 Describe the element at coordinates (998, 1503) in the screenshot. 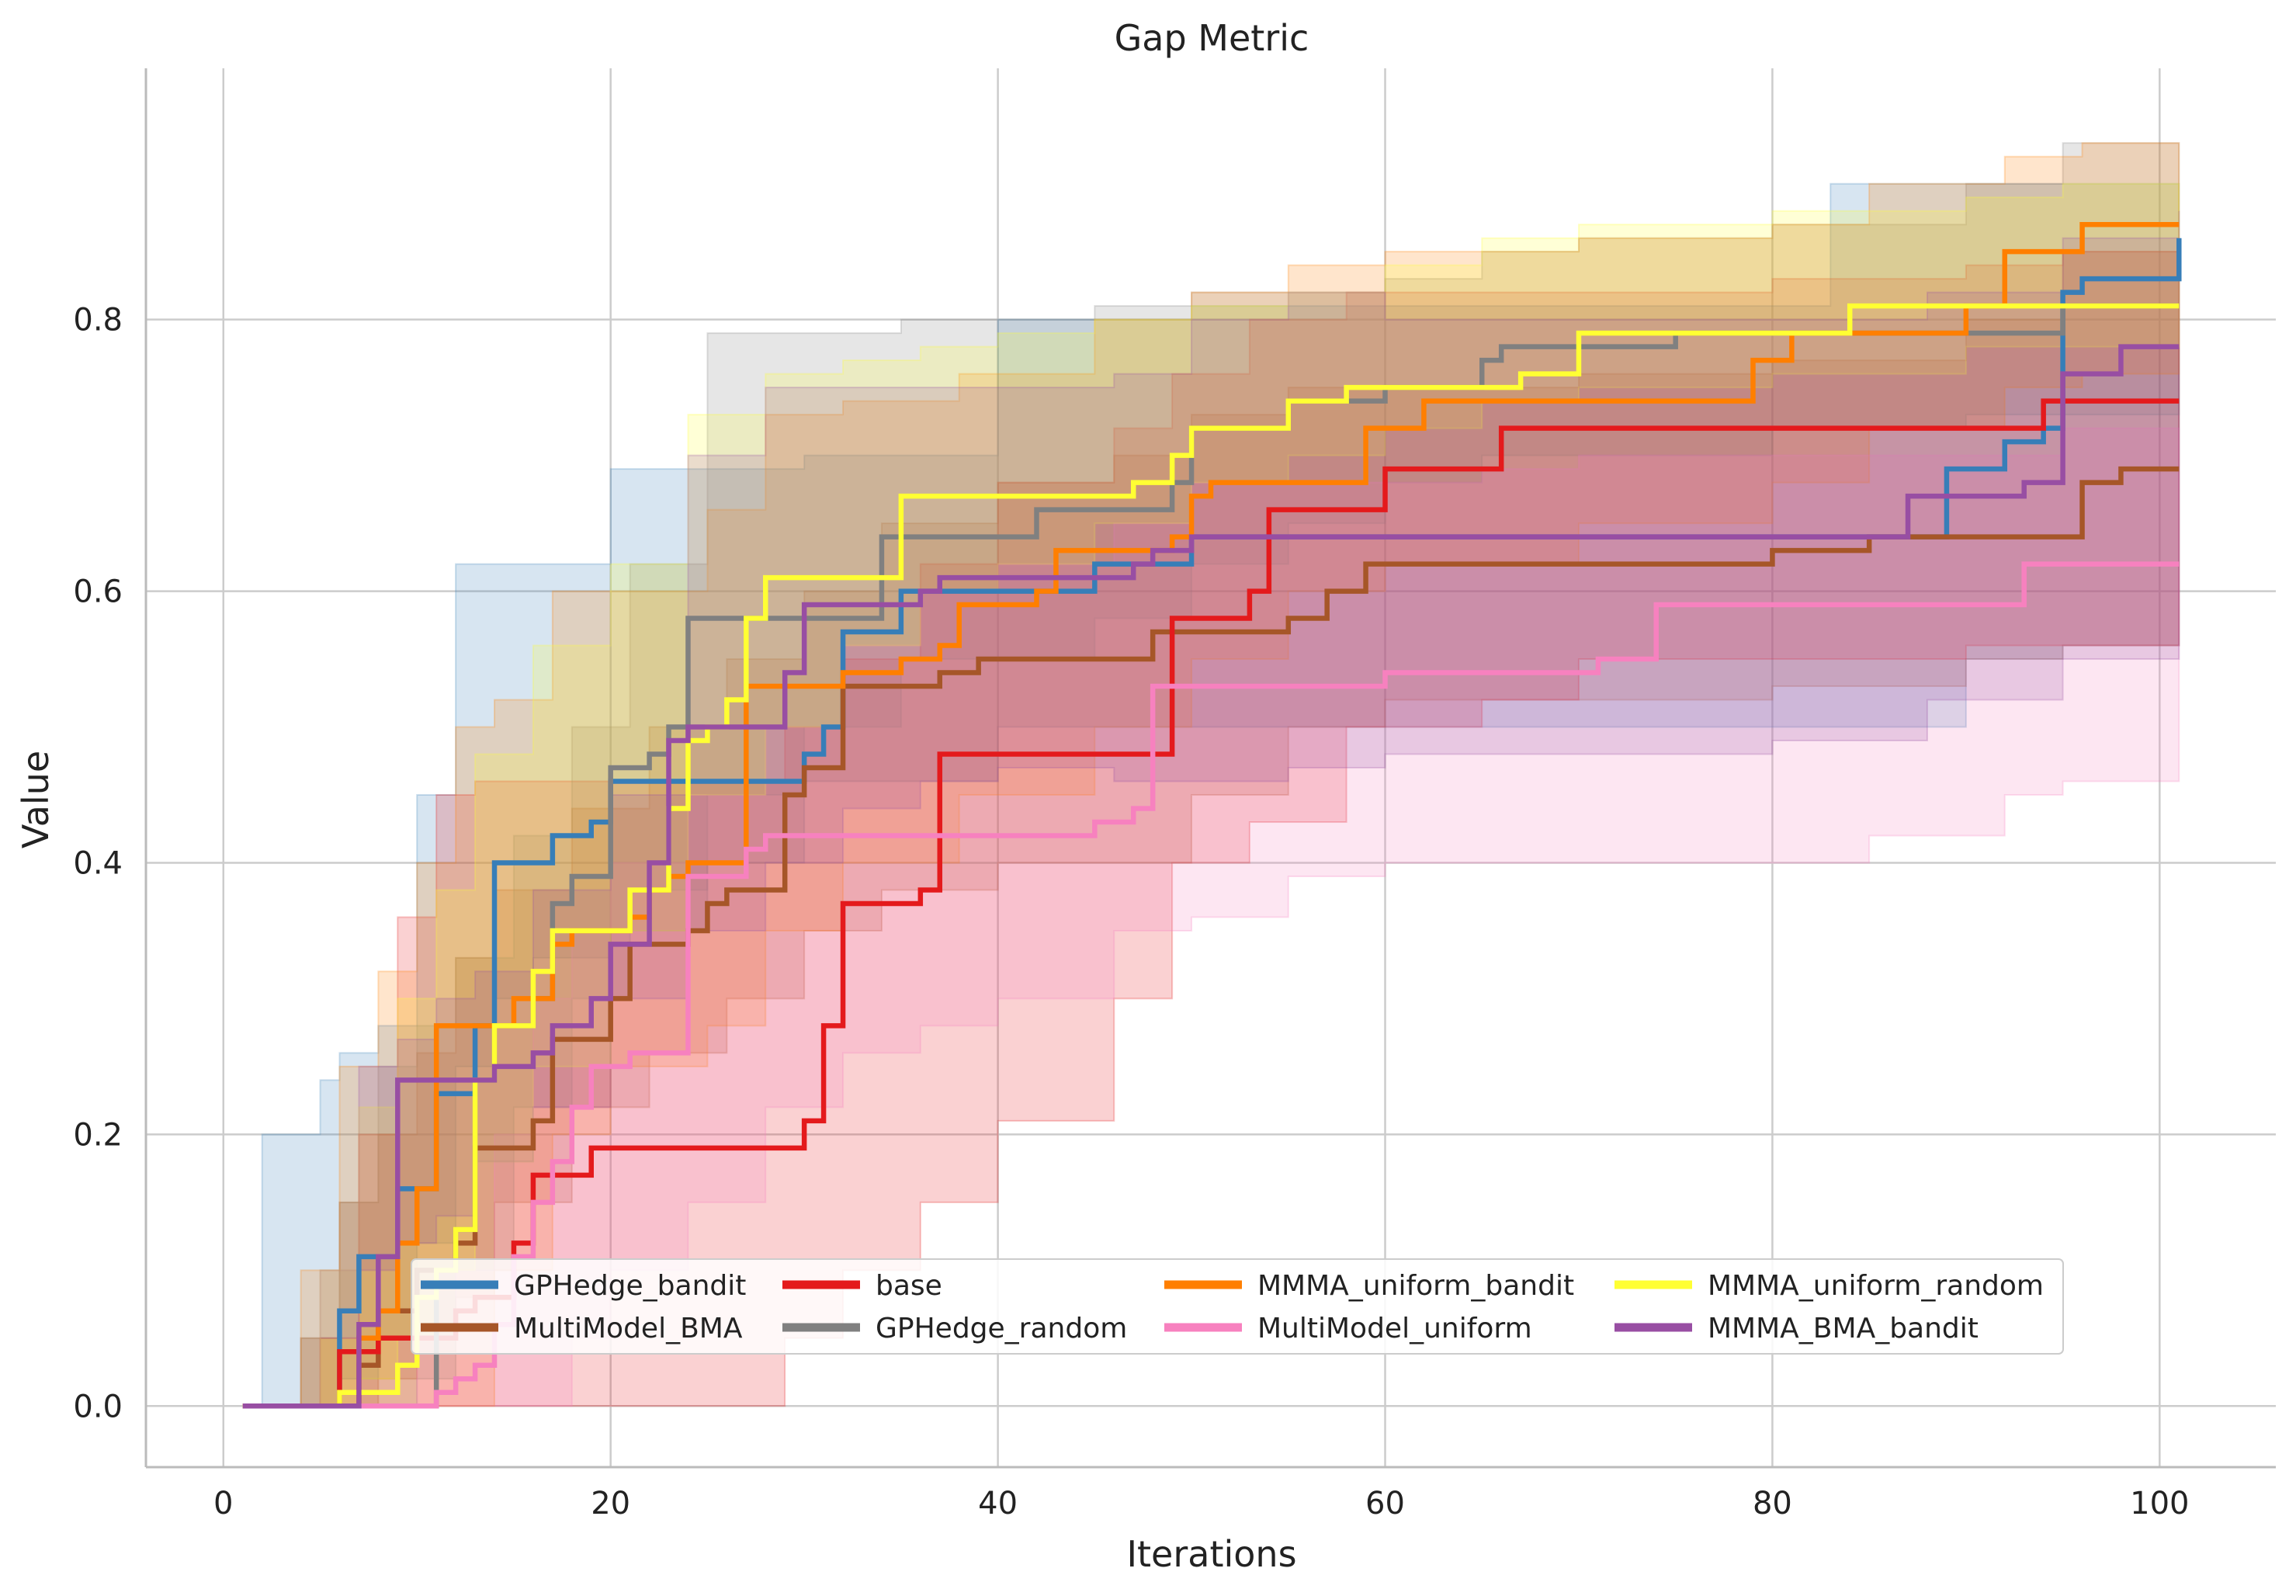

I see `x-tick-label: 40` at that location.